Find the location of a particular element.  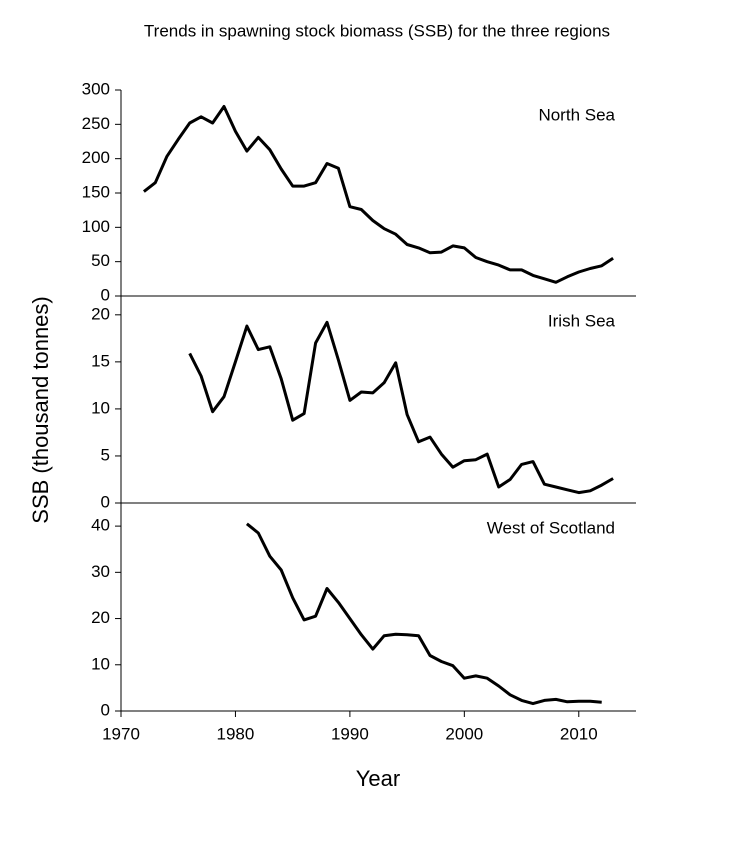

x-axis-label: Year is located at coordinates (378, 778).